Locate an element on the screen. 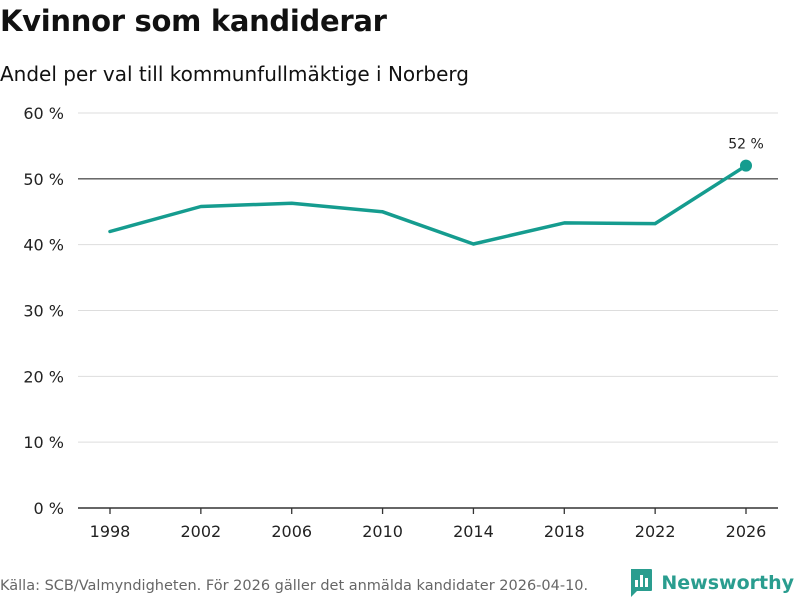 Image resolution: width=800 pixels, height=600 pixels. x-tick-label: 2010 is located at coordinates (382, 531).